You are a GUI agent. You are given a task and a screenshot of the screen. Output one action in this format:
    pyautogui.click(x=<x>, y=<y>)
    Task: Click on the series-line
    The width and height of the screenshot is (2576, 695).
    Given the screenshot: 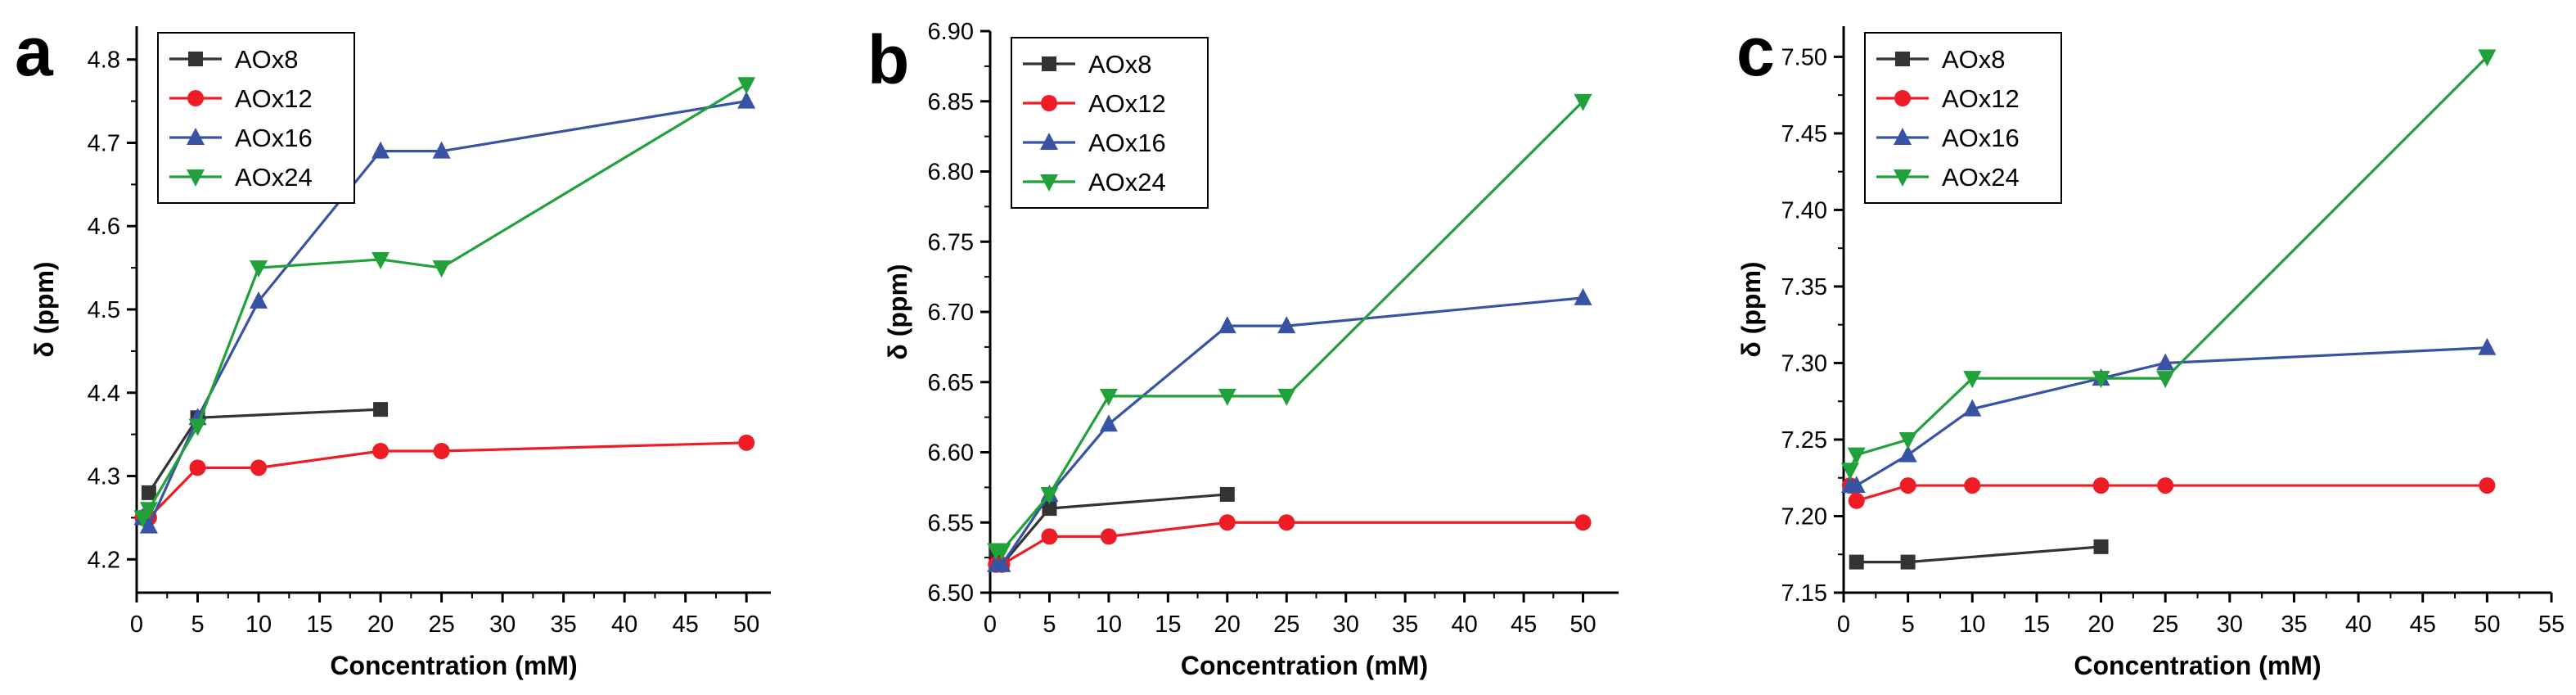 What is the action you would take?
    pyautogui.click(x=1978, y=554)
    